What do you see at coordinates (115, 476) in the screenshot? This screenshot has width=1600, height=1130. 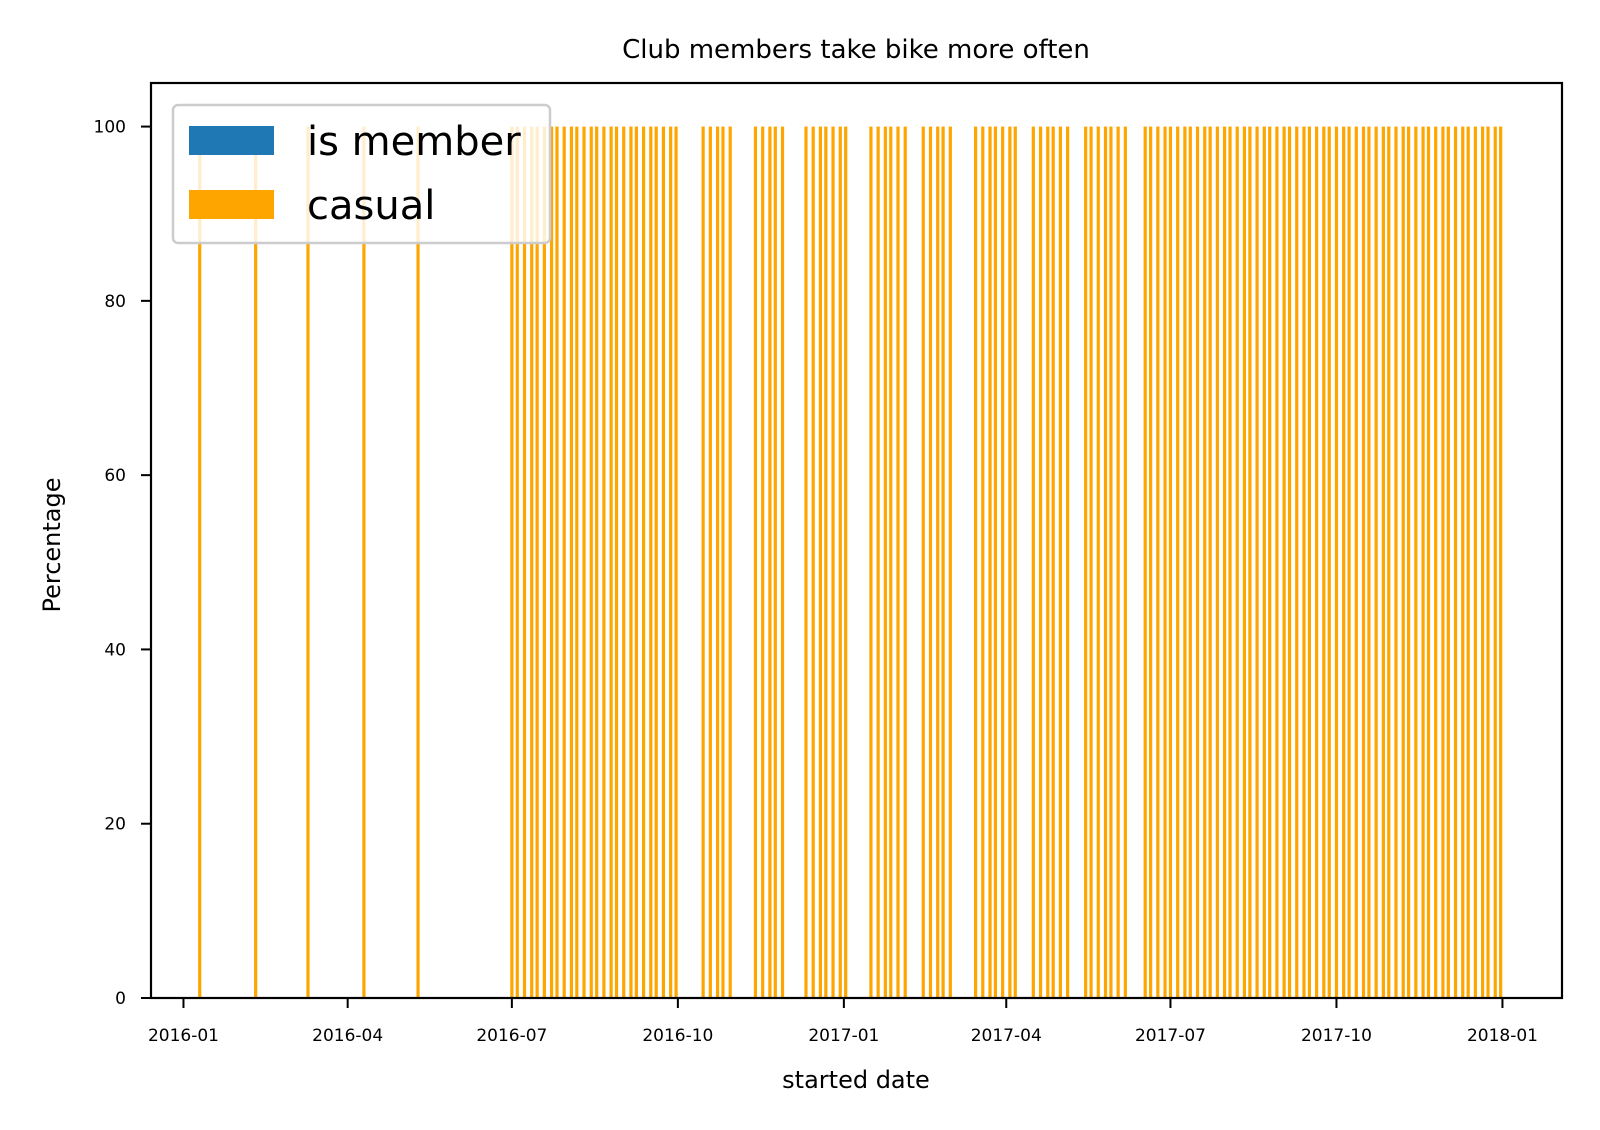 I see `y-tick-label: 60` at bounding box center [115, 476].